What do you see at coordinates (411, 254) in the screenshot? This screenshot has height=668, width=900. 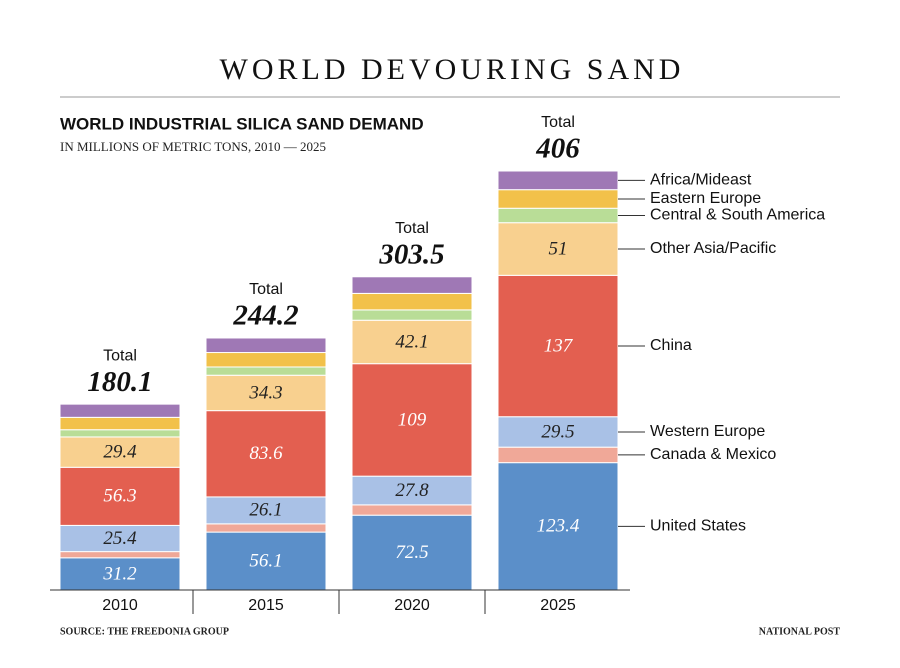 I see `total-value: 303.5` at bounding box center [411, 254].